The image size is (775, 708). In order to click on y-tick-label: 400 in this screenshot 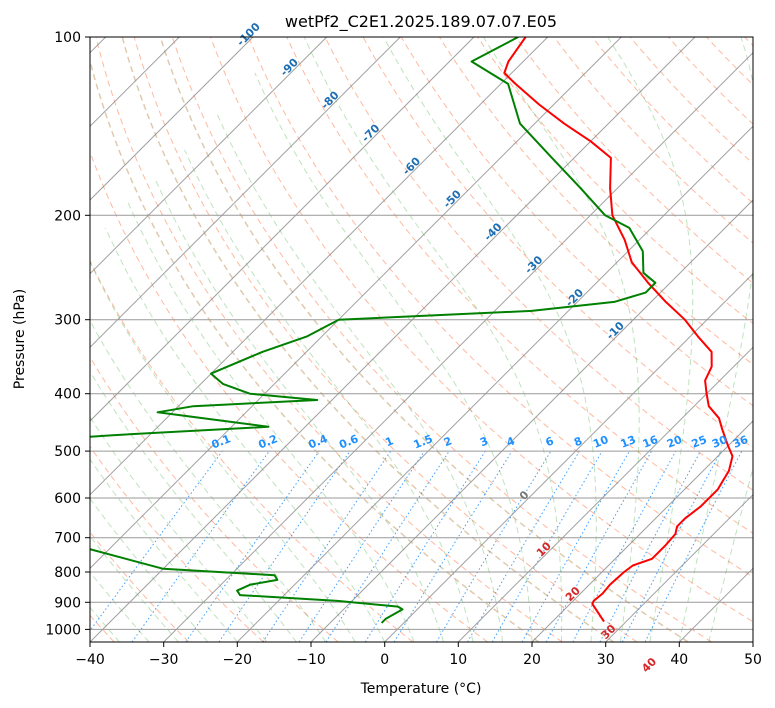, I will do `click(67, 395)`.